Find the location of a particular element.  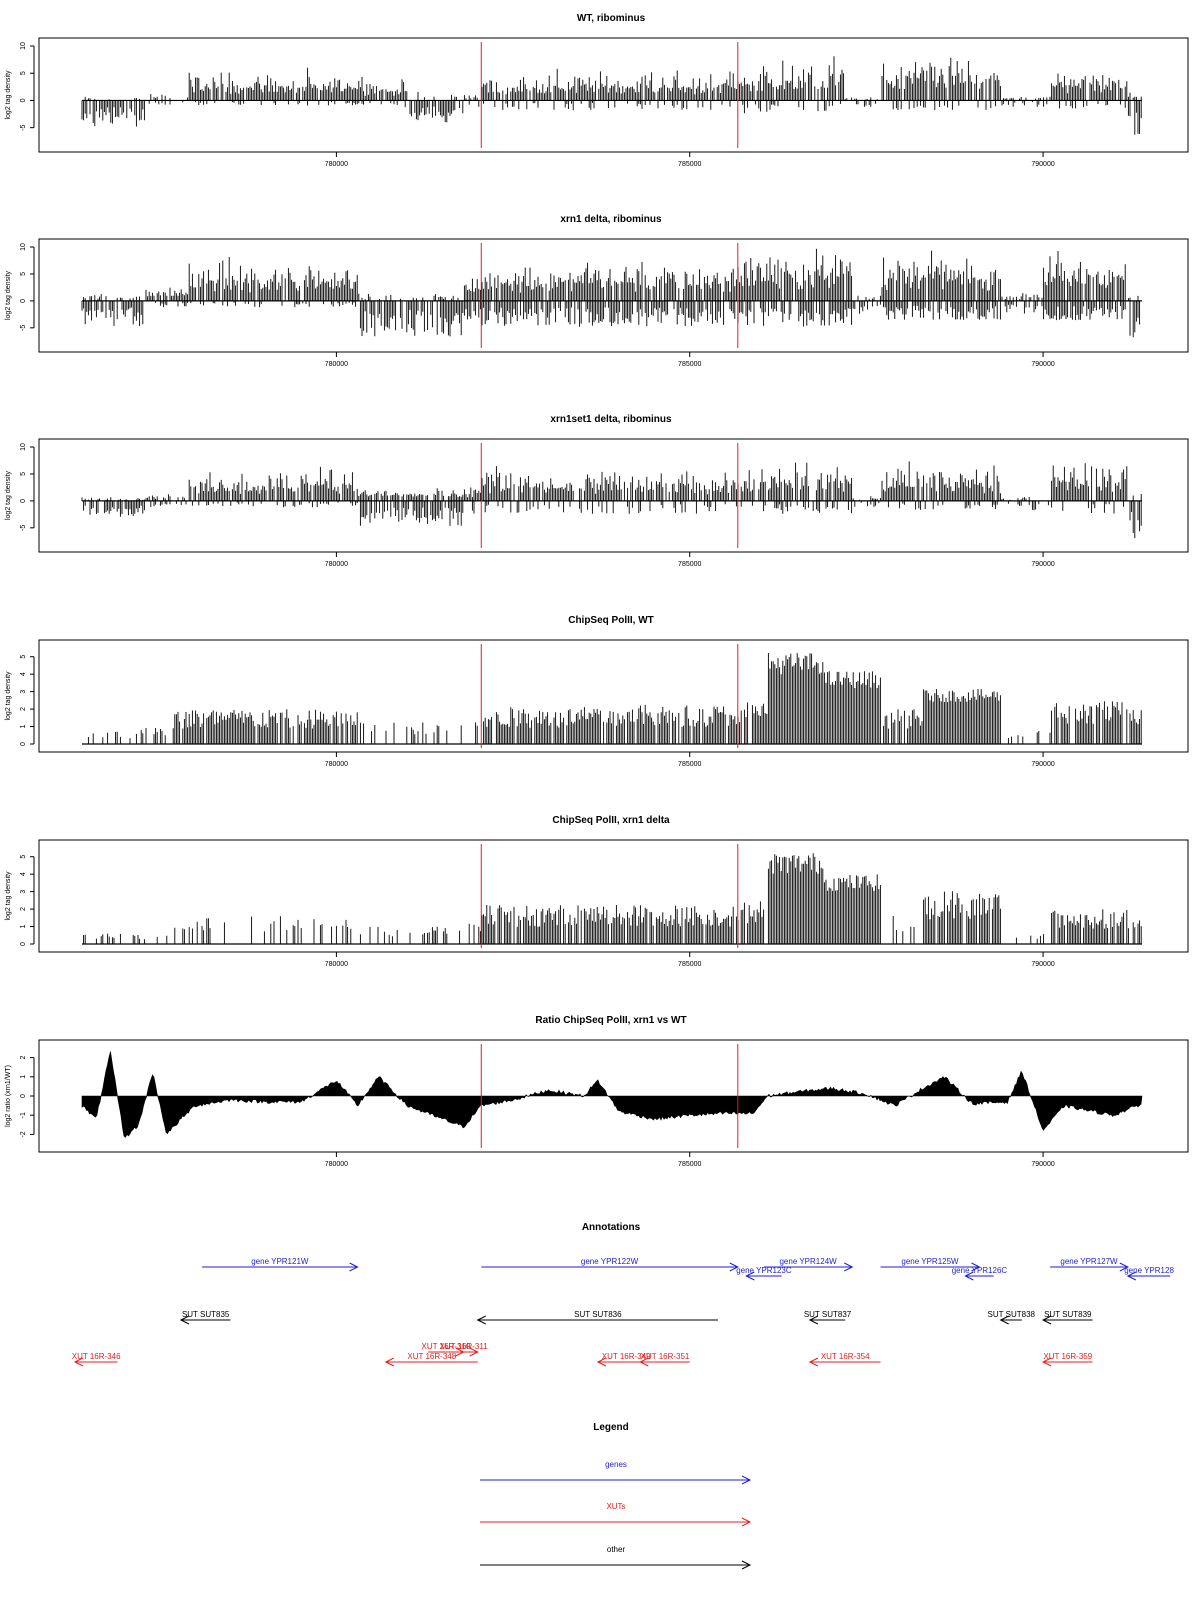

gene-label: gene YPR122W is located at coordinates (610, 1261).